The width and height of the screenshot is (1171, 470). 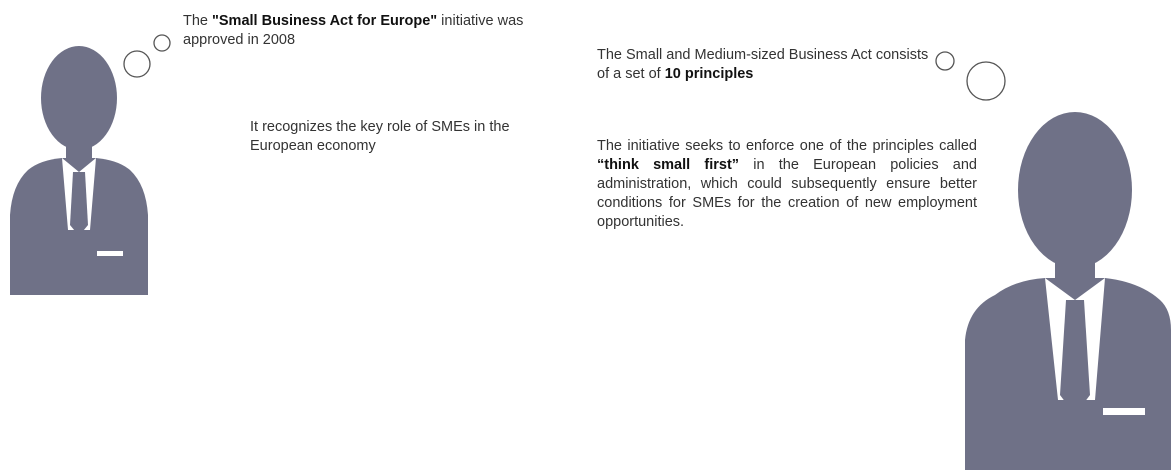 I want to click on left-person, so click(x=79, y=170).